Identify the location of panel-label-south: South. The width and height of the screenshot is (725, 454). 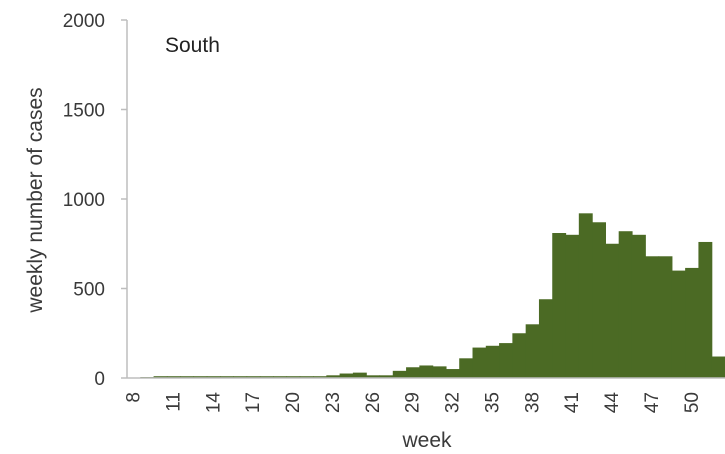
(192, 45).